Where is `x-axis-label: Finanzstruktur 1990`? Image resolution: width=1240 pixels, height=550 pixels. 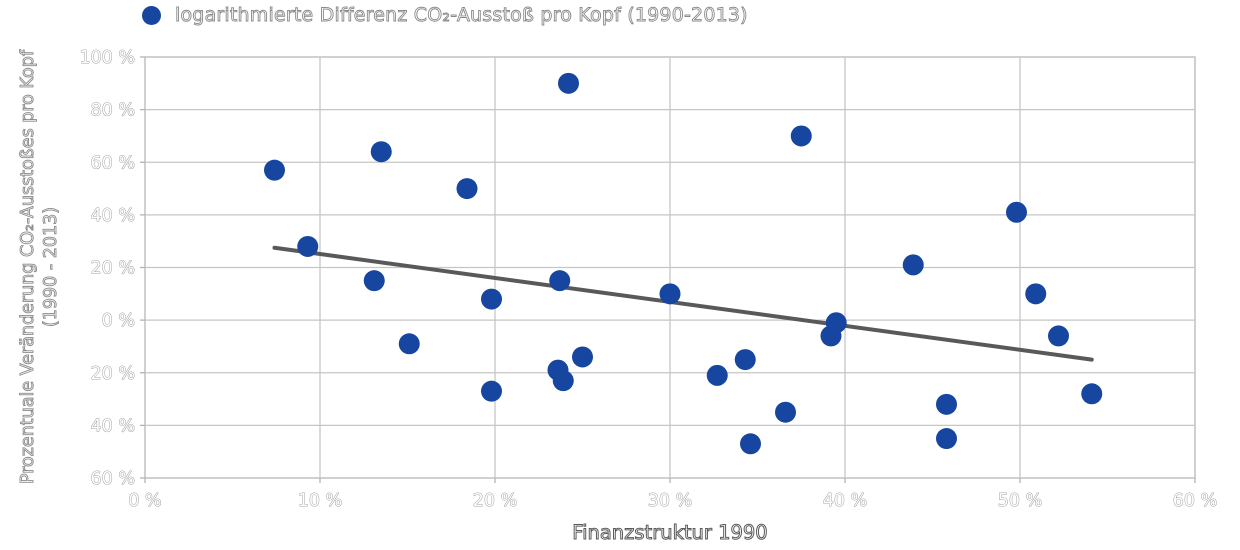 x-axis-label: Finanzstruktur 1990 is located at coordinates (670, 533).